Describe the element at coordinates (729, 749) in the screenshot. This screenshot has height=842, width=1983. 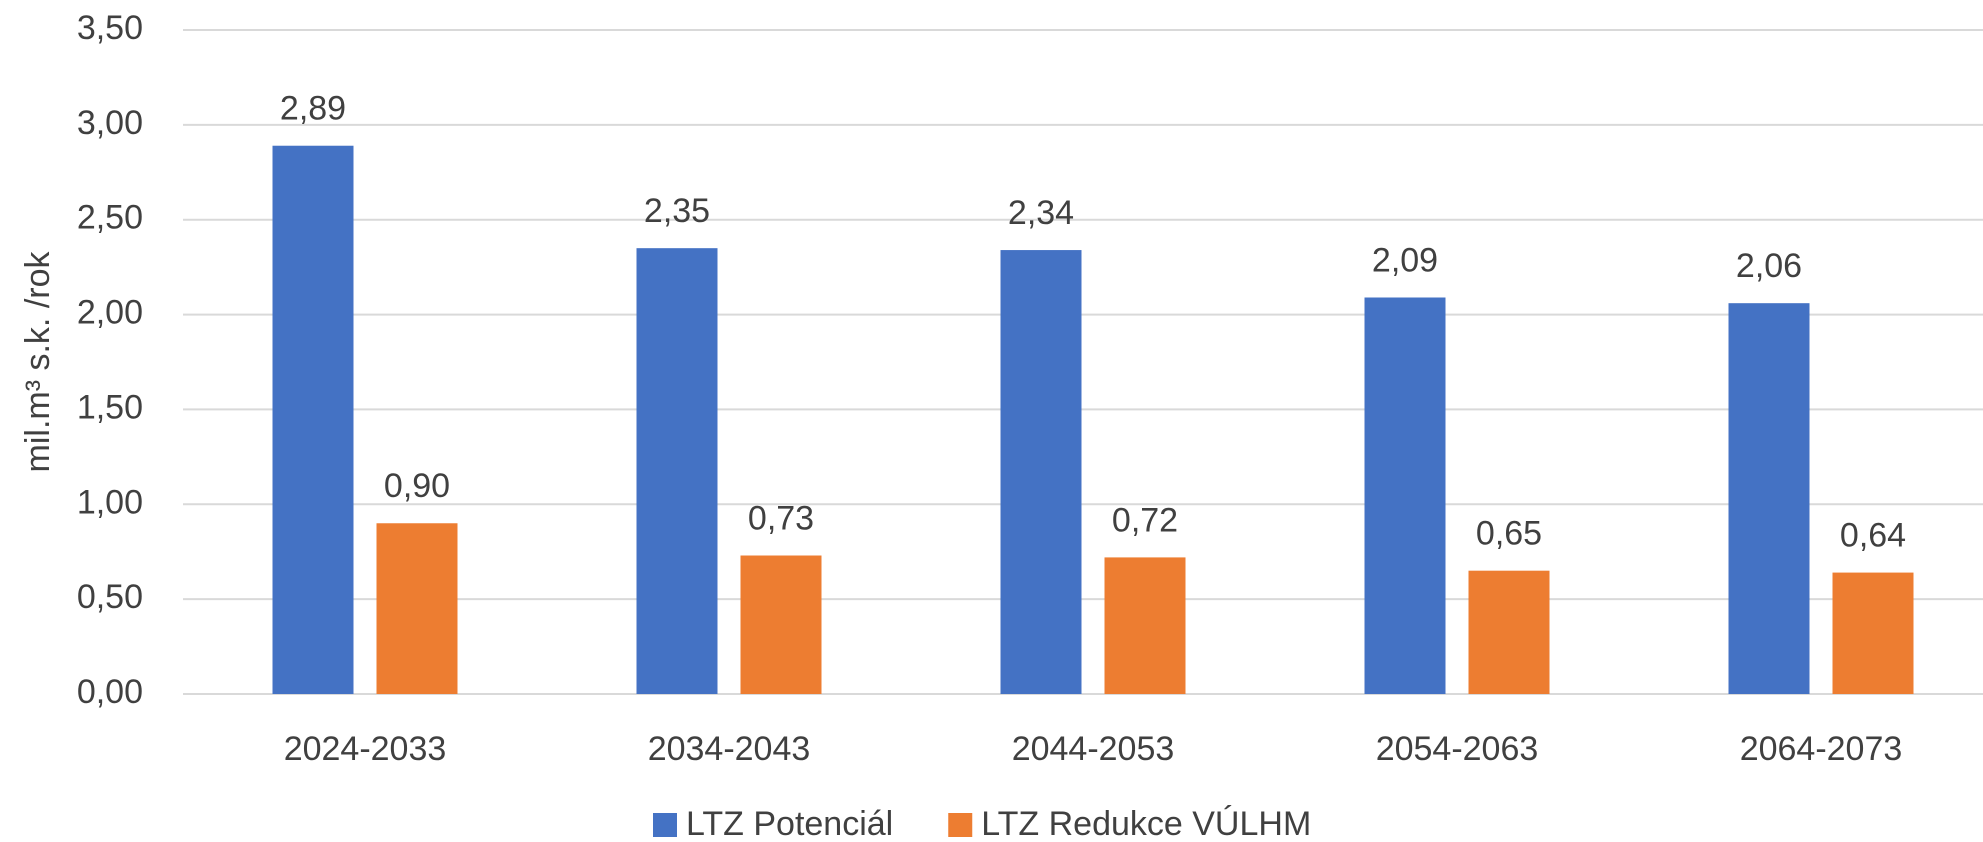
I see `x-tick-label: 2034-2043` at that location.